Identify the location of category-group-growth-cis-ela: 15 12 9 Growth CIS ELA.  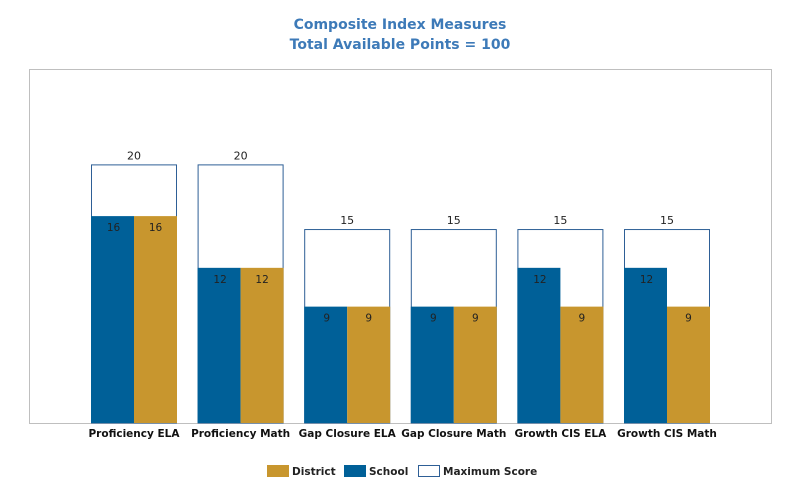
(561, 327).